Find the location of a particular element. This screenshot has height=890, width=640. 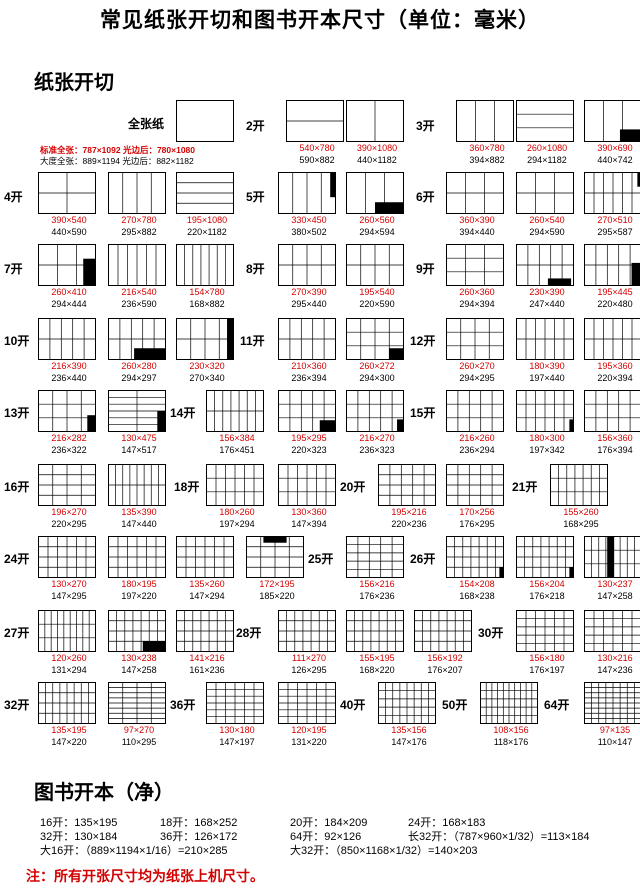

cut-size-press: 156×192 is located at coordinates (445, 658).